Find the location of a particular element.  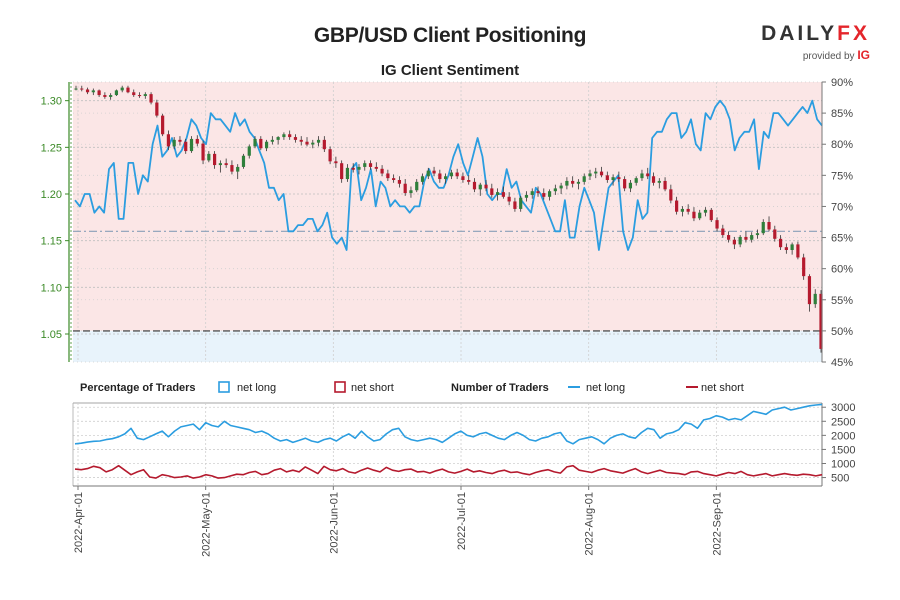

traders-panel: 500 1000 1500 2000 2500 3000 is located at coordinates (463, 444).